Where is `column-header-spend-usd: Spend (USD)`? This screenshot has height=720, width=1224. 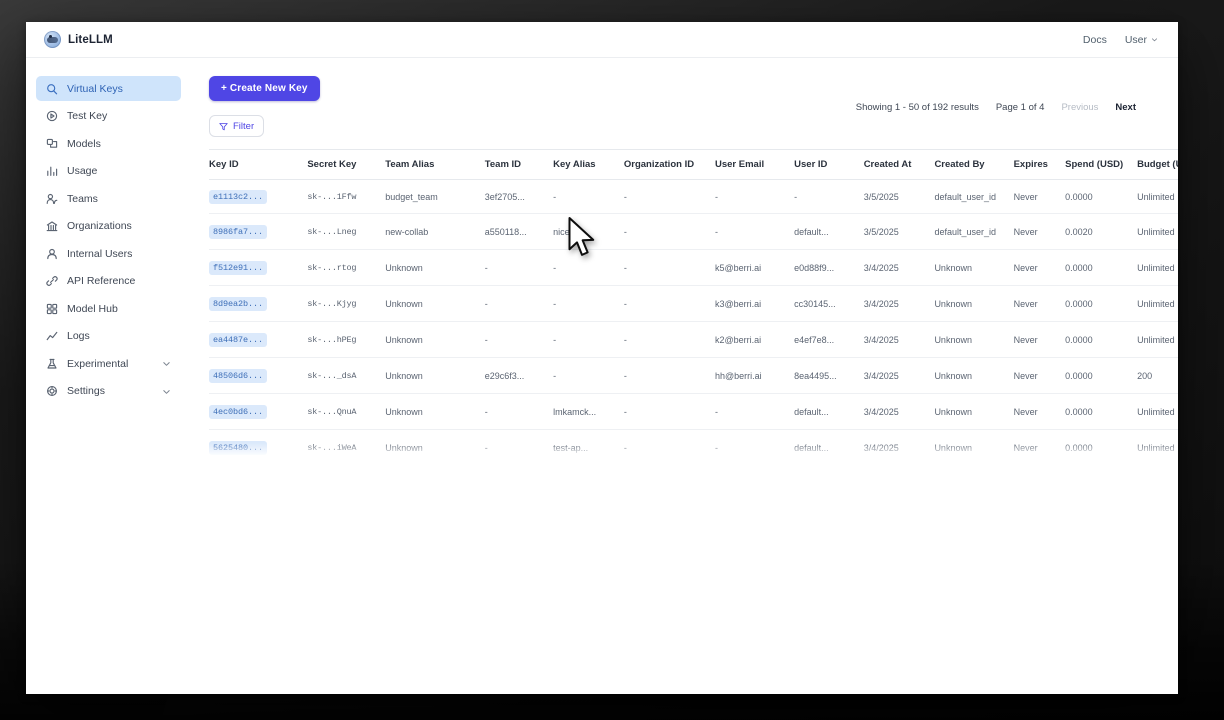
column-header-spend-usd: Spend (USD) is located at coordinates (1101, 165).